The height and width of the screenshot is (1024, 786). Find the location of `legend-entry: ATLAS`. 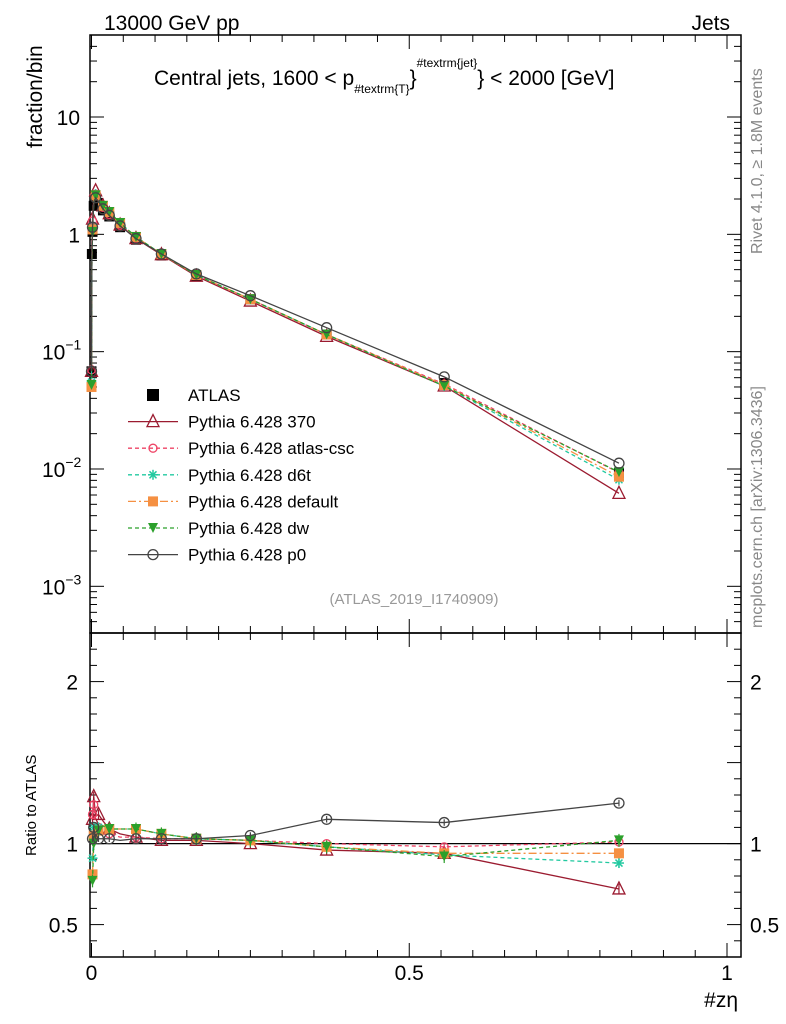

legend-entry: ATLAS is located at coordinates (194, 395).